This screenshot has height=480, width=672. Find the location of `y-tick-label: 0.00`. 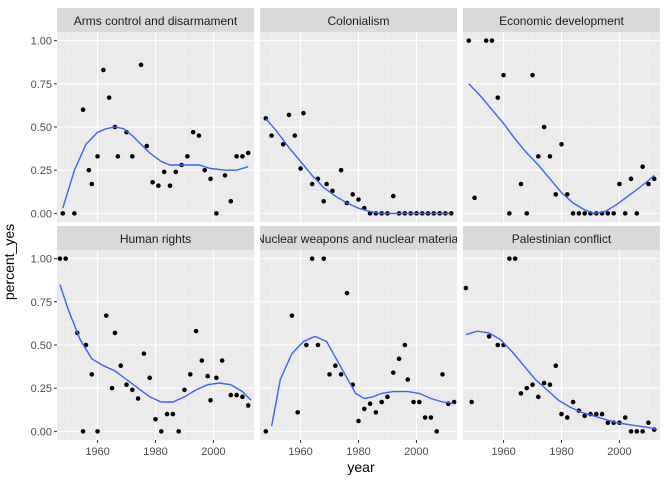

y-tick-label: 0.00 is located at coordinates (41, 214).